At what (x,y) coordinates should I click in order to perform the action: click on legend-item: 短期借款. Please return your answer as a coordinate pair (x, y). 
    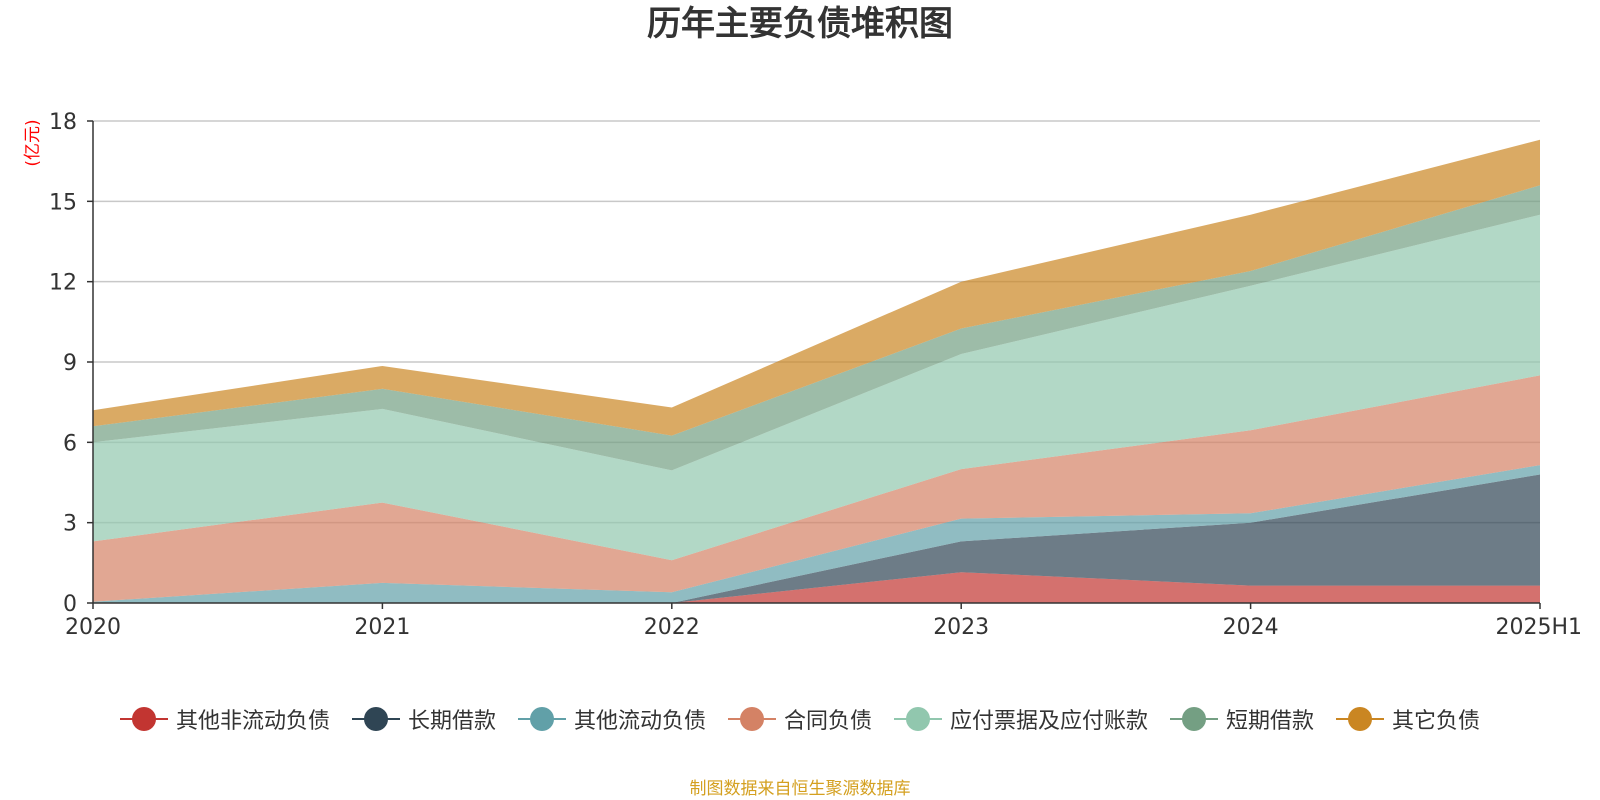
    Looking at the image, I should click on (1242, 719).